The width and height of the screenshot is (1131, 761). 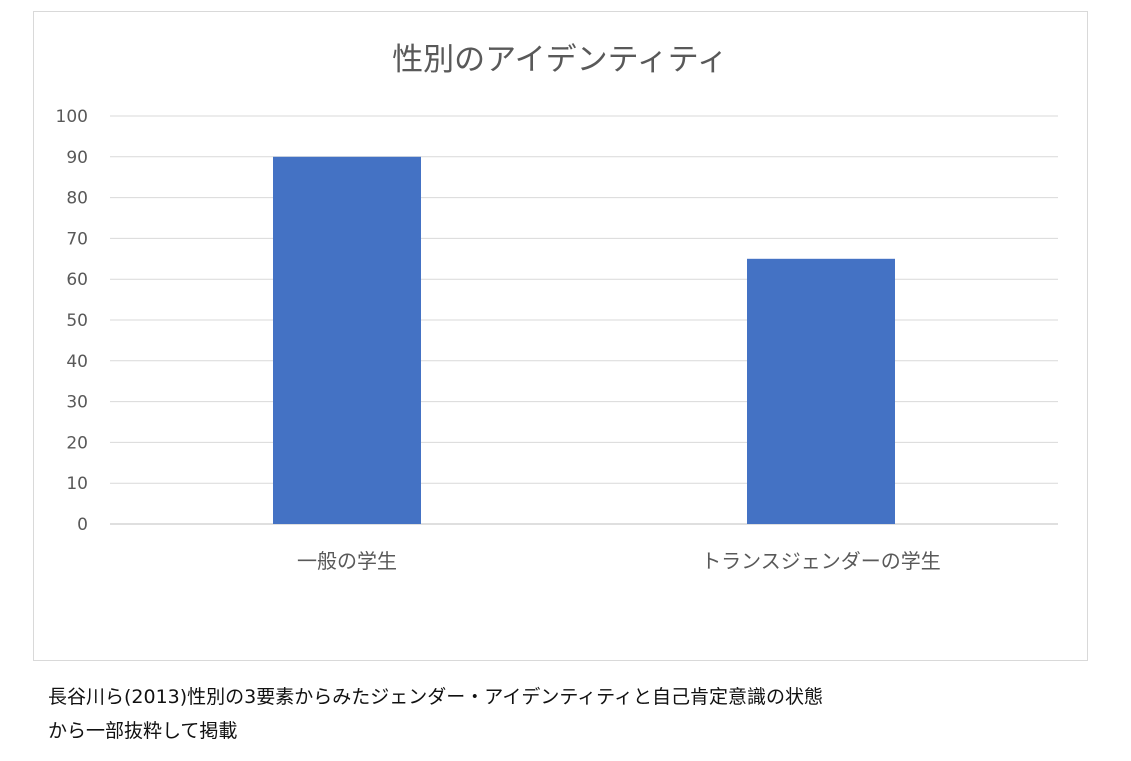 I want to click on y-axis-ticks: 0 10 20 30 40 50 60 70 80 90 100, so click(x=72, y=321).